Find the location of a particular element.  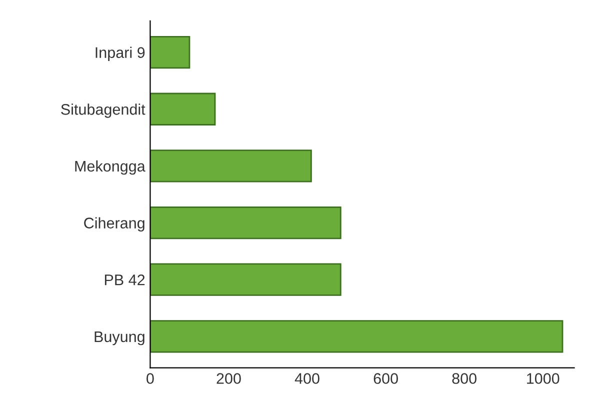

x-tick-label: 1000 is located at coordinates (543, 378).